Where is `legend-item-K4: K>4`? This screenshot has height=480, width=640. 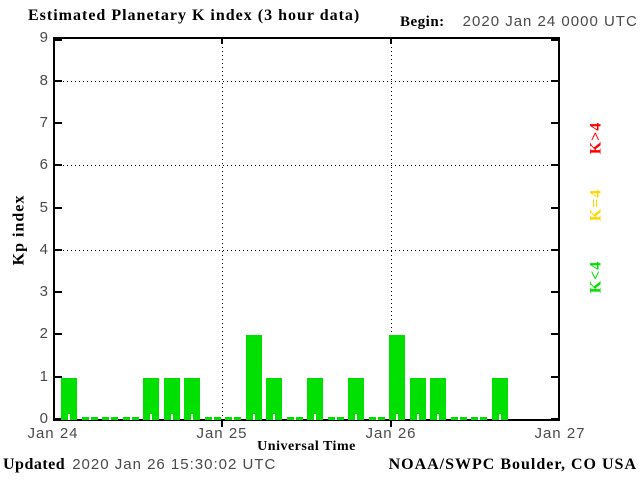
legend-item-K4: K>4 is located at coordinates (596, 138).